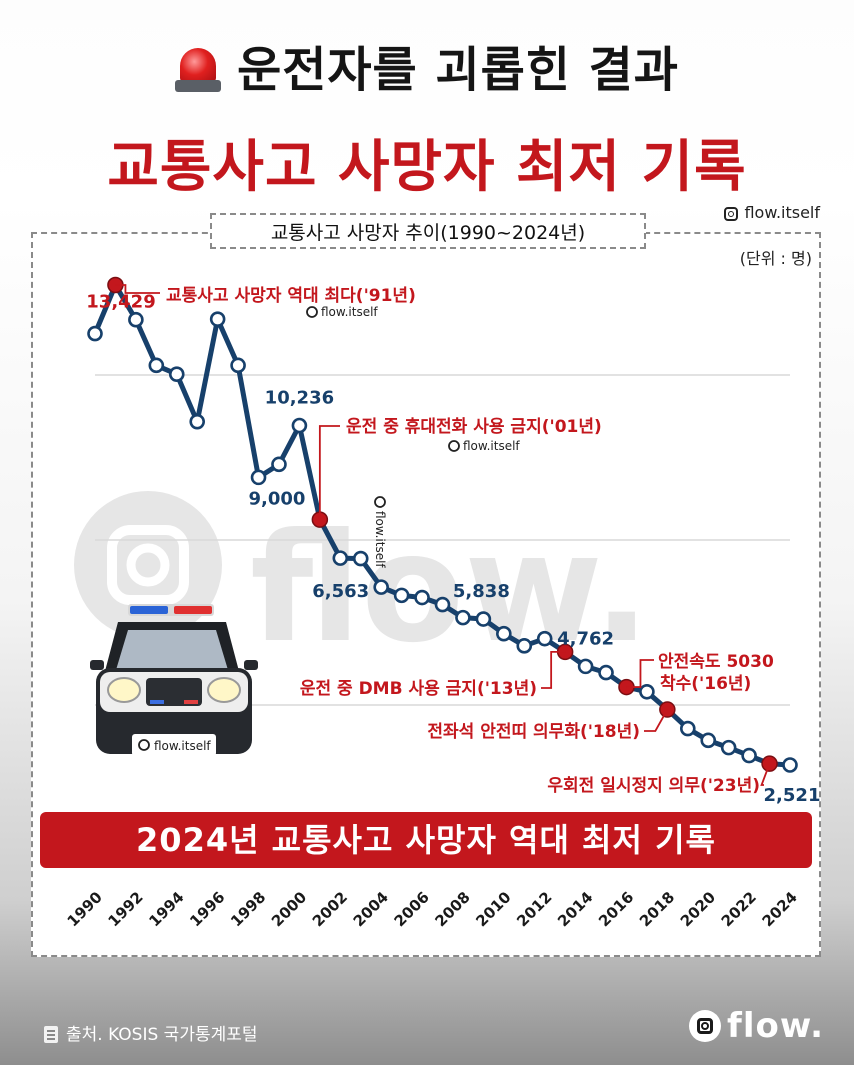  I want to click on instagram-handle: flow.itself, so click(772, 212).